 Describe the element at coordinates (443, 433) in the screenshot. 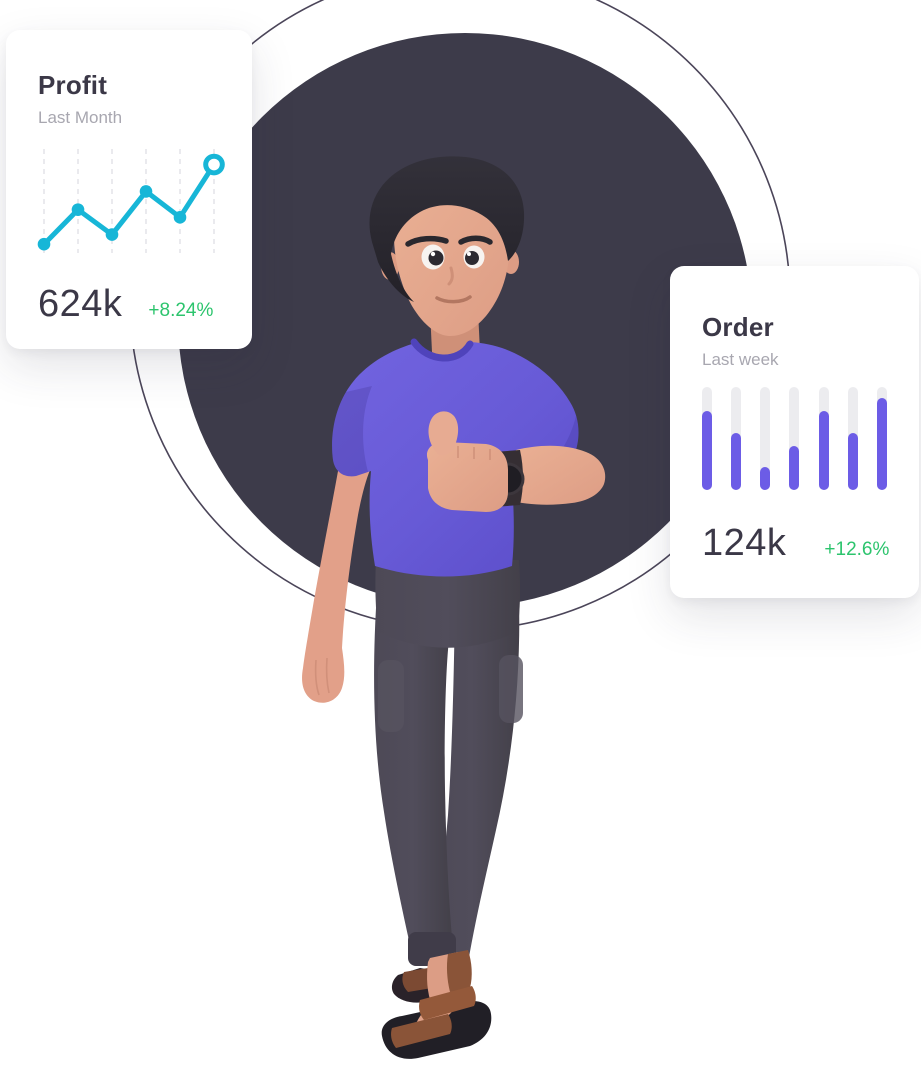

I see `thumb-up` at that location.